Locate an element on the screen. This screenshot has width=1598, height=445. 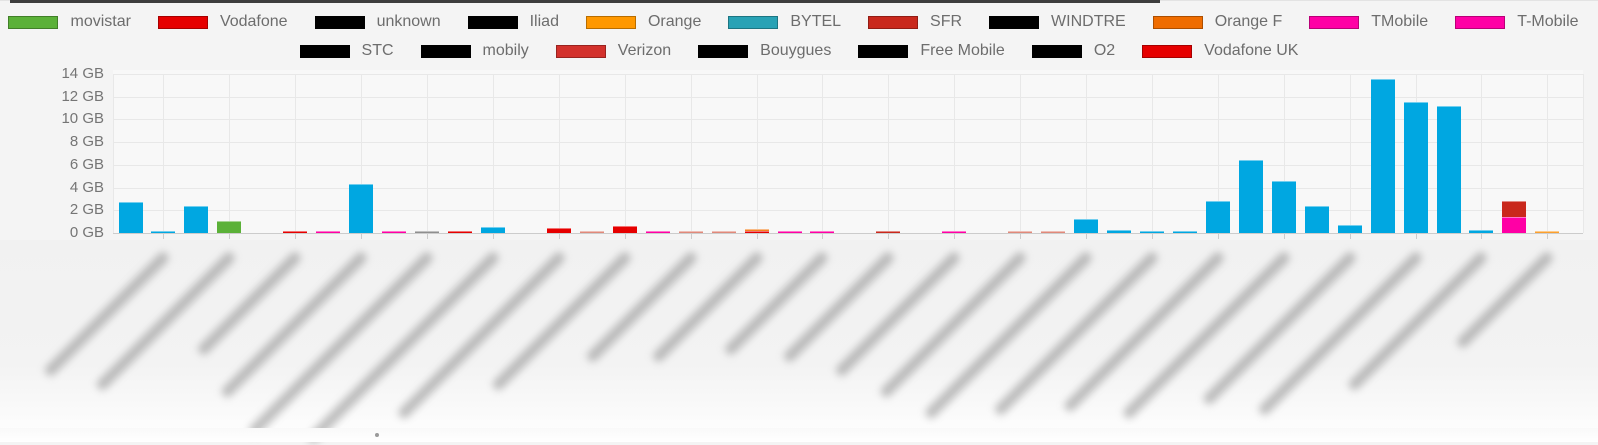
legend-item-label: Verizon is located at coordinates (644, 50).